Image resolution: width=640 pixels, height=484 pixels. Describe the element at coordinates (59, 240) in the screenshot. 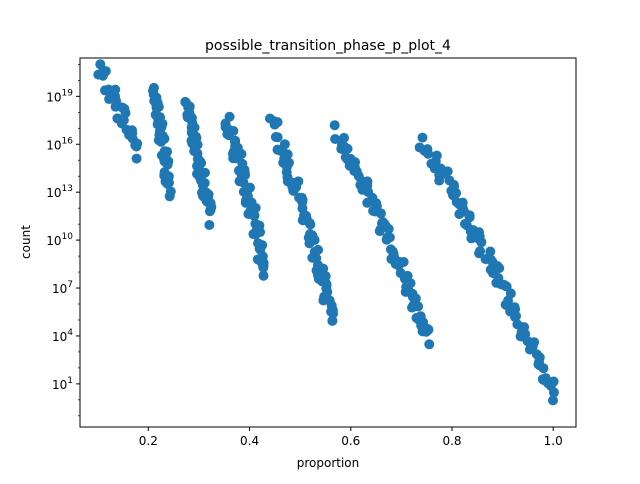

I see `y-tick-label: 10¹⁰` at that location.